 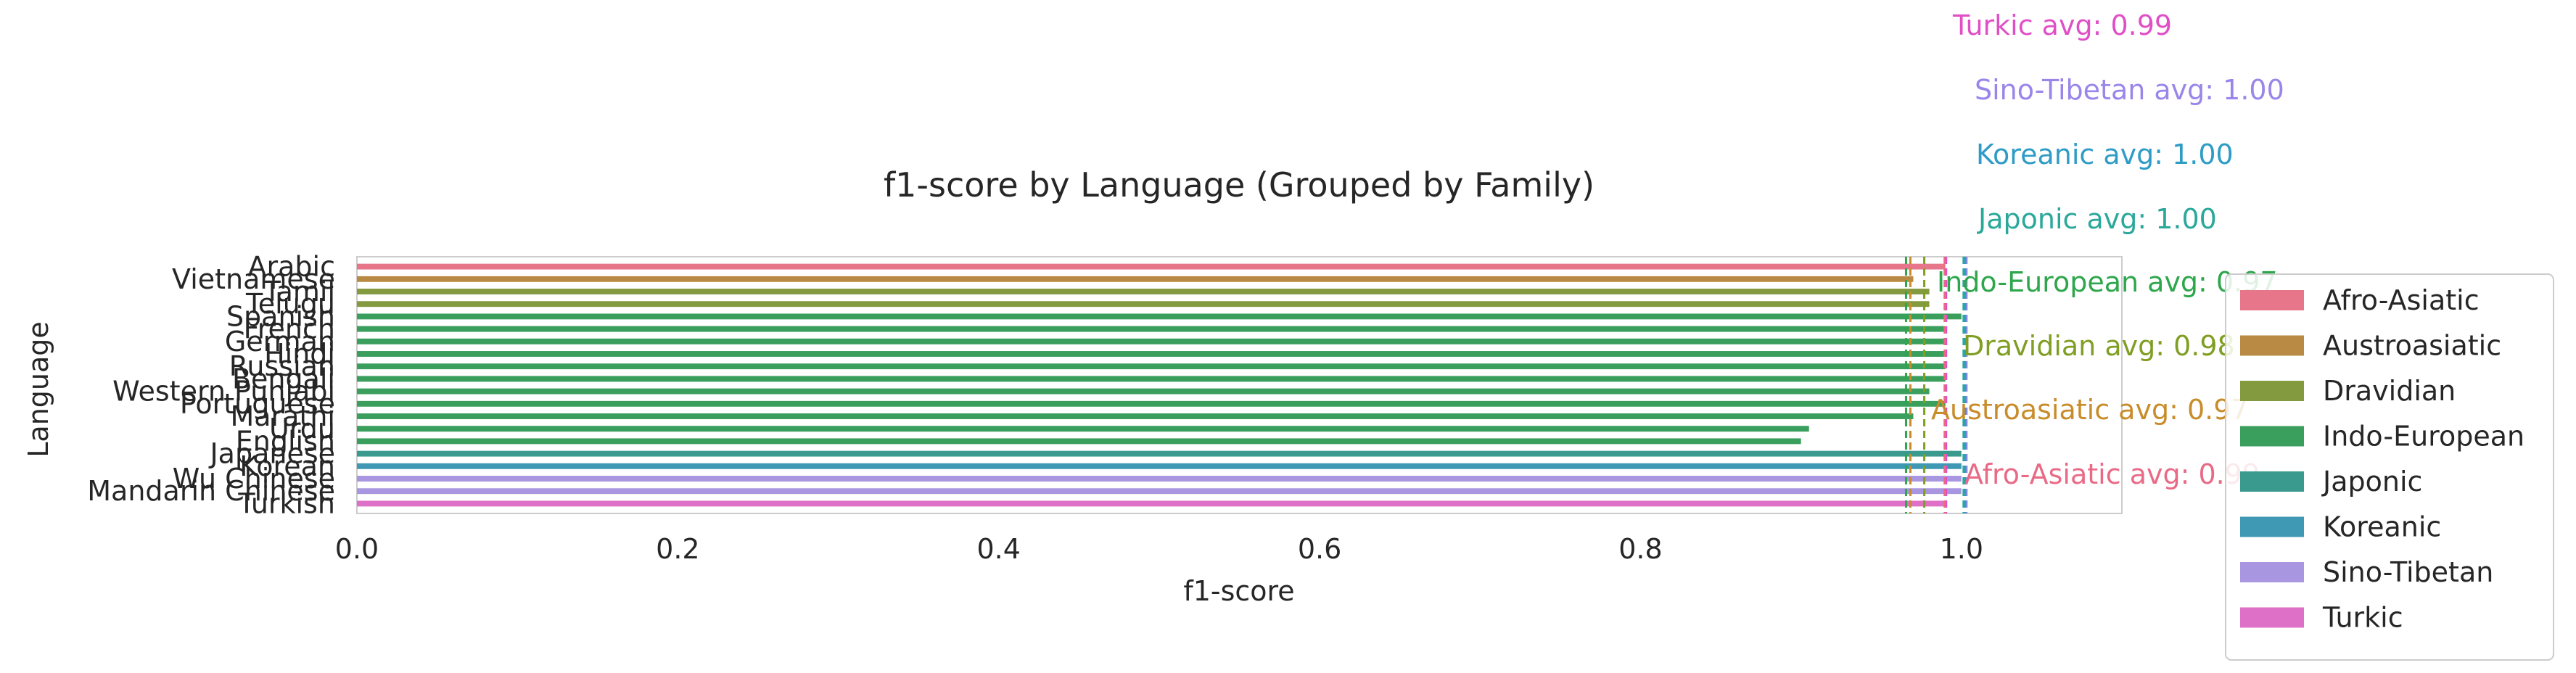 I want to click on y-tick-label: Wu Chinese, so click(x=254, y=479).